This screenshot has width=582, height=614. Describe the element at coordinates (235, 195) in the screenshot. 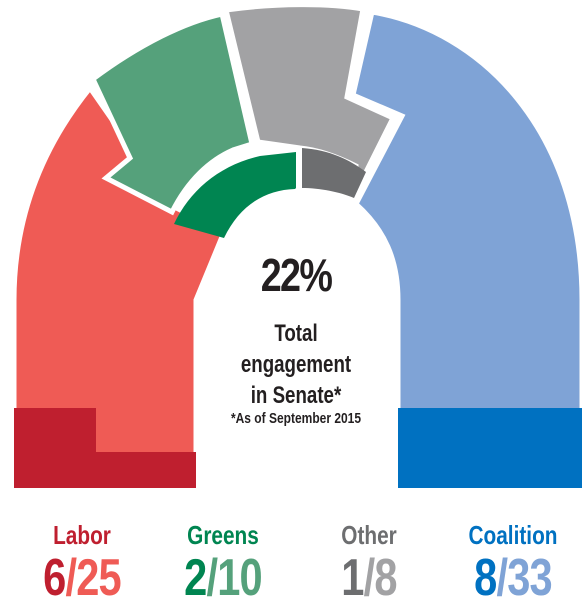

I see `greens-engaged-segment` at that location.